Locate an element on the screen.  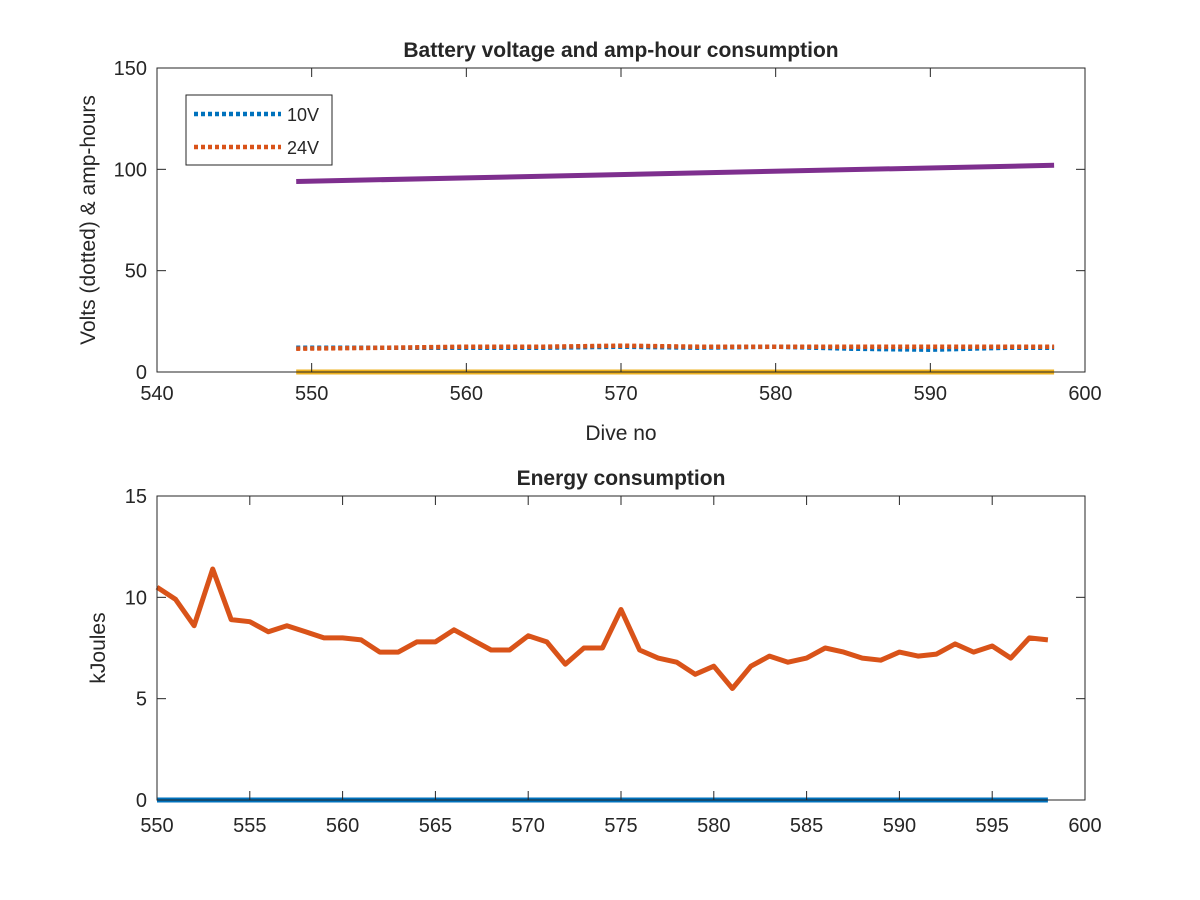
x-tick-label: 555 is located at coordinates (249, 826).